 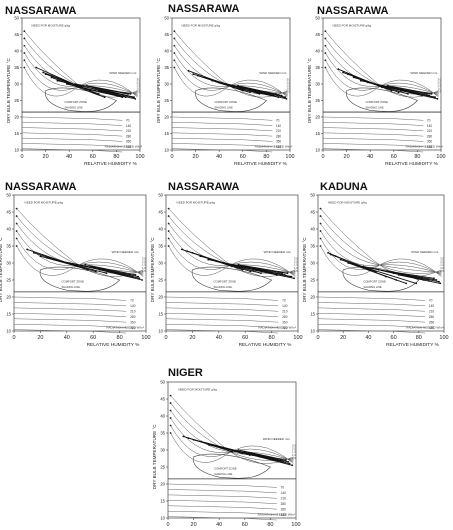 What do you see at coordinates (296, 262) in the screenshot?
I see `wind-value-label: 2.0` at bounding box center [296, 262].